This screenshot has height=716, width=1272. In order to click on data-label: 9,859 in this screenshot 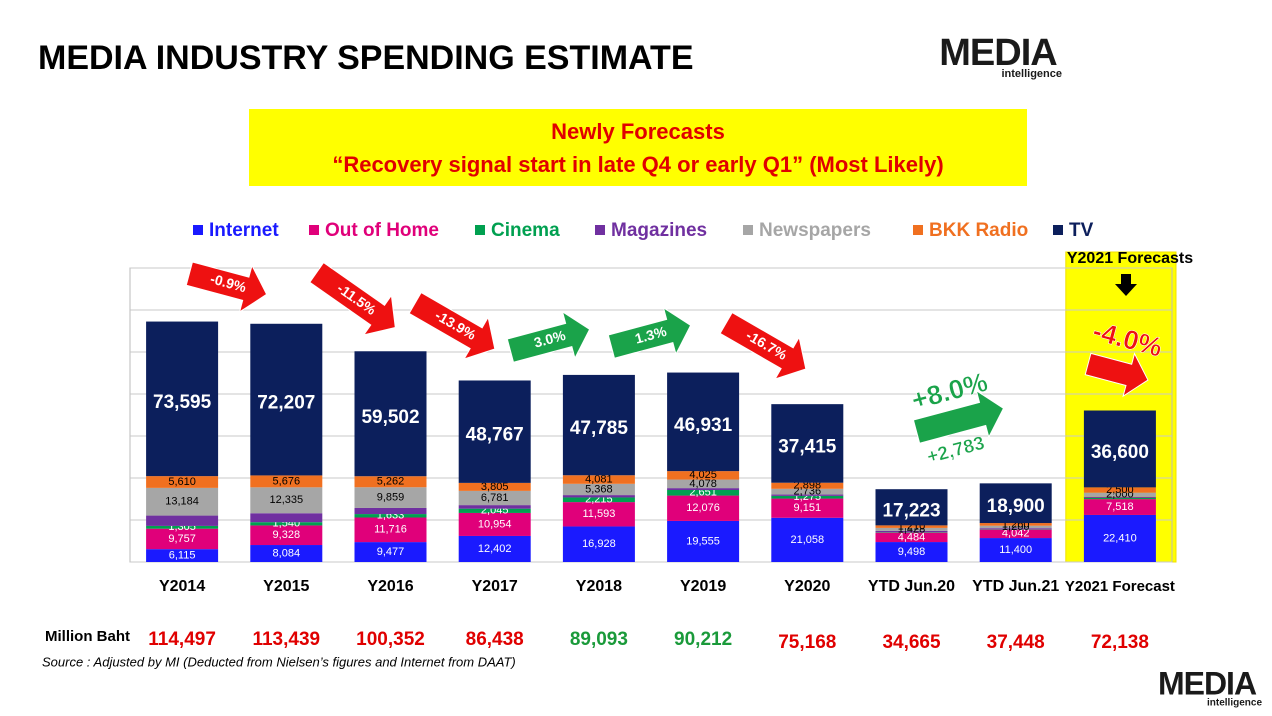, I will do `click(391, 498)`.